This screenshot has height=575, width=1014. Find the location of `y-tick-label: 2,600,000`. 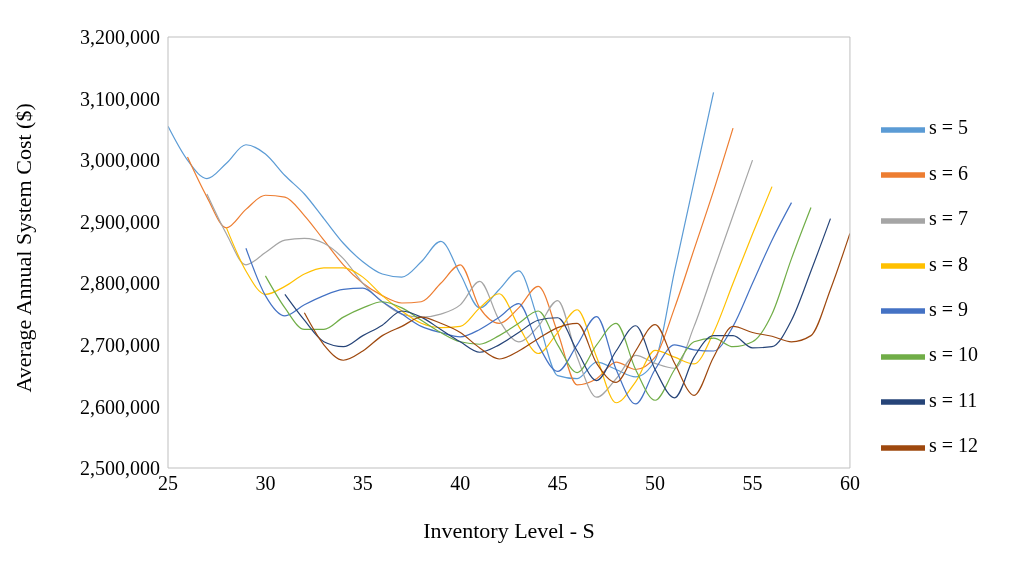

y-tick-label: 2,600,000 is located at coordinates (120, 406).